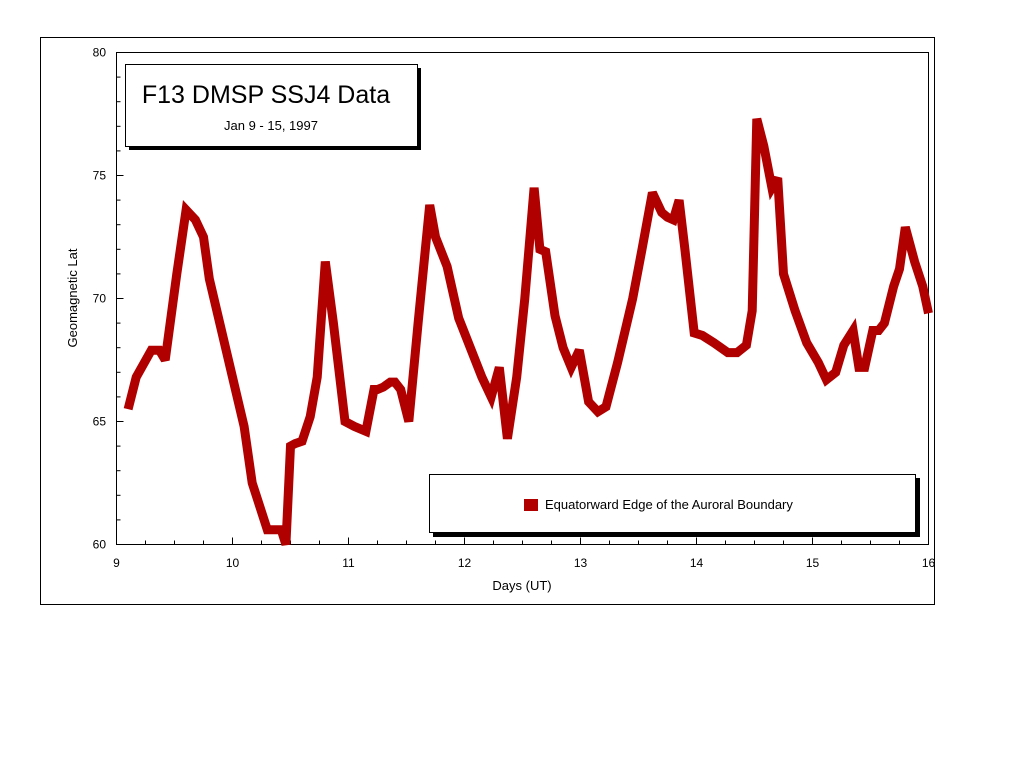 The image size is (1024, 780). I want to click on y-tick-label: 70, so click(100, 299).